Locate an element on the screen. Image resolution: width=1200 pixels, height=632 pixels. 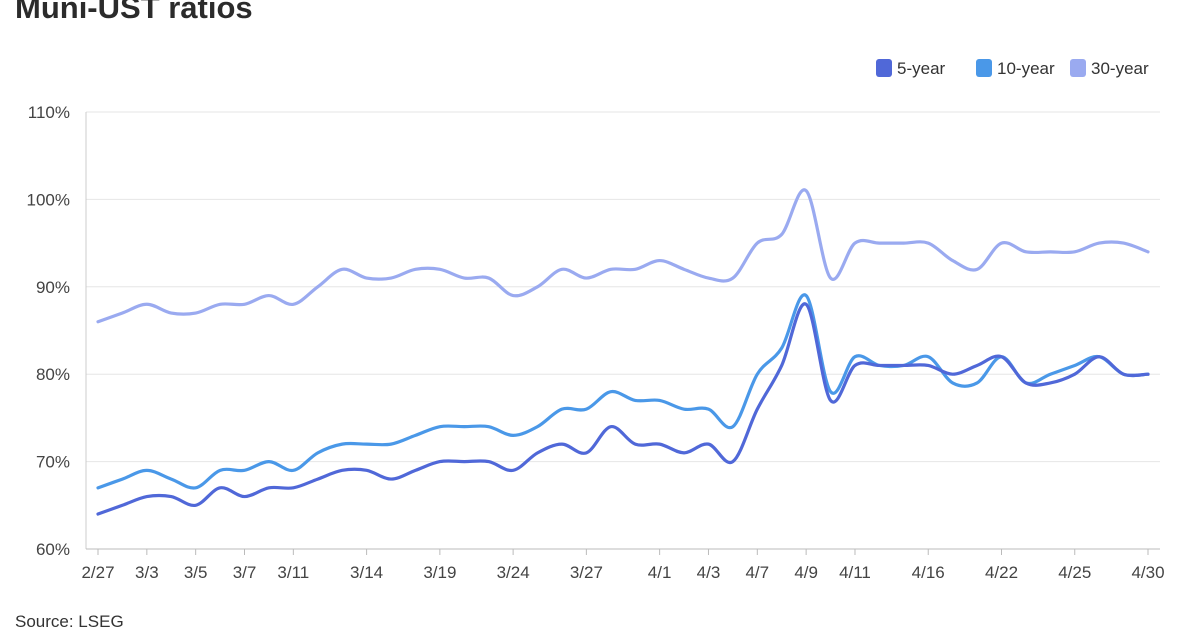
legend-label: 5-year is located at coordinates (921, 68).